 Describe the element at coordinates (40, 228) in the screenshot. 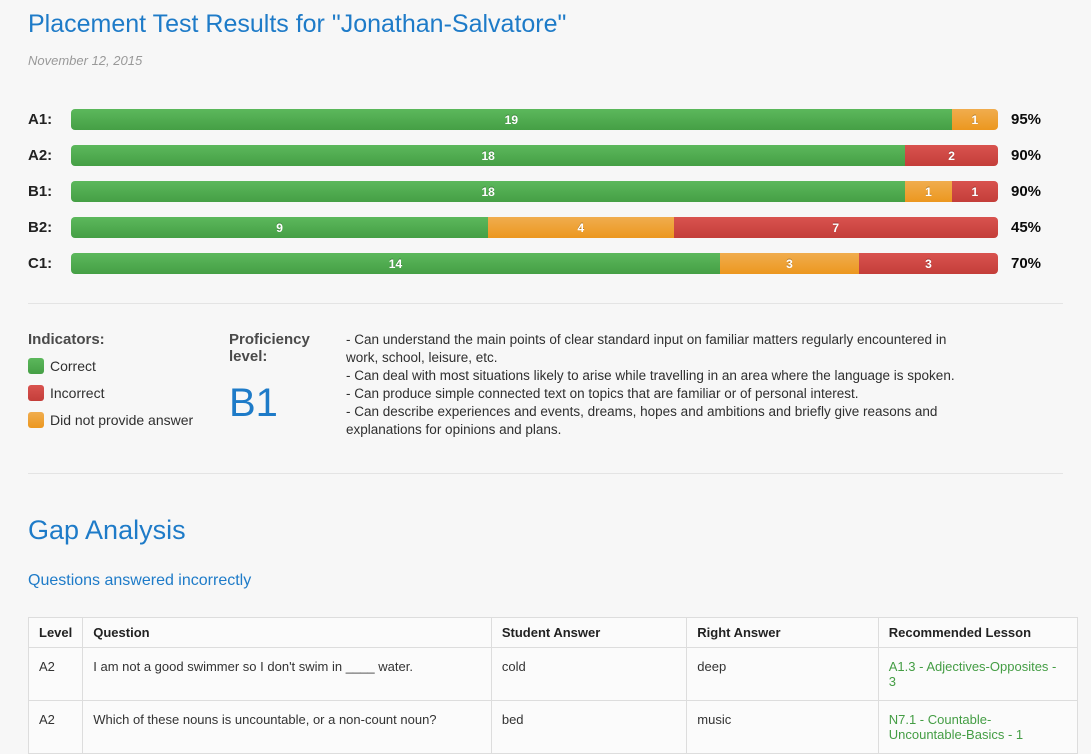

I see `bar-level-label: B2:` at that location.